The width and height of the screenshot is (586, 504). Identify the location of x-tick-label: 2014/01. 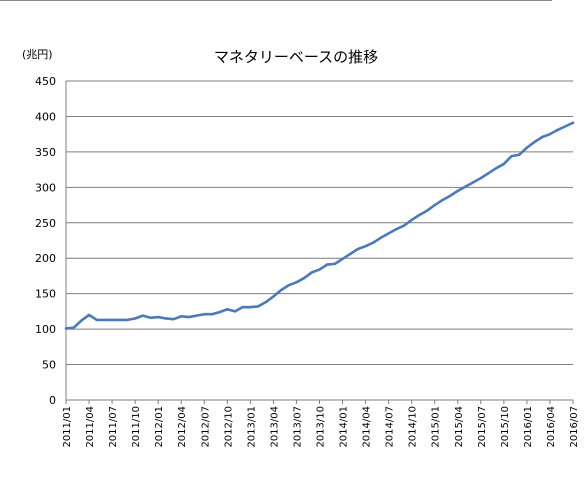
(344, 427).